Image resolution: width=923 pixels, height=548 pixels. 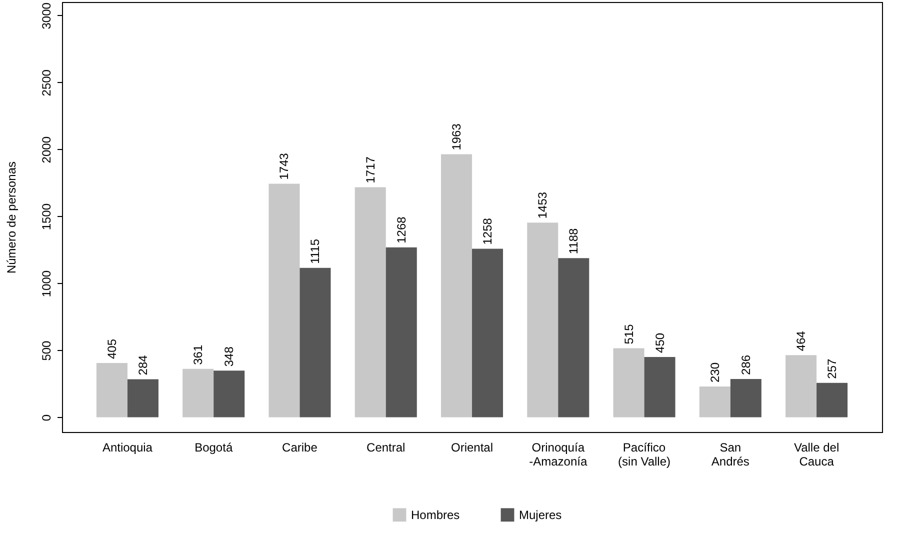 I want to click on data-label: 464, so click(x=801, y=341).